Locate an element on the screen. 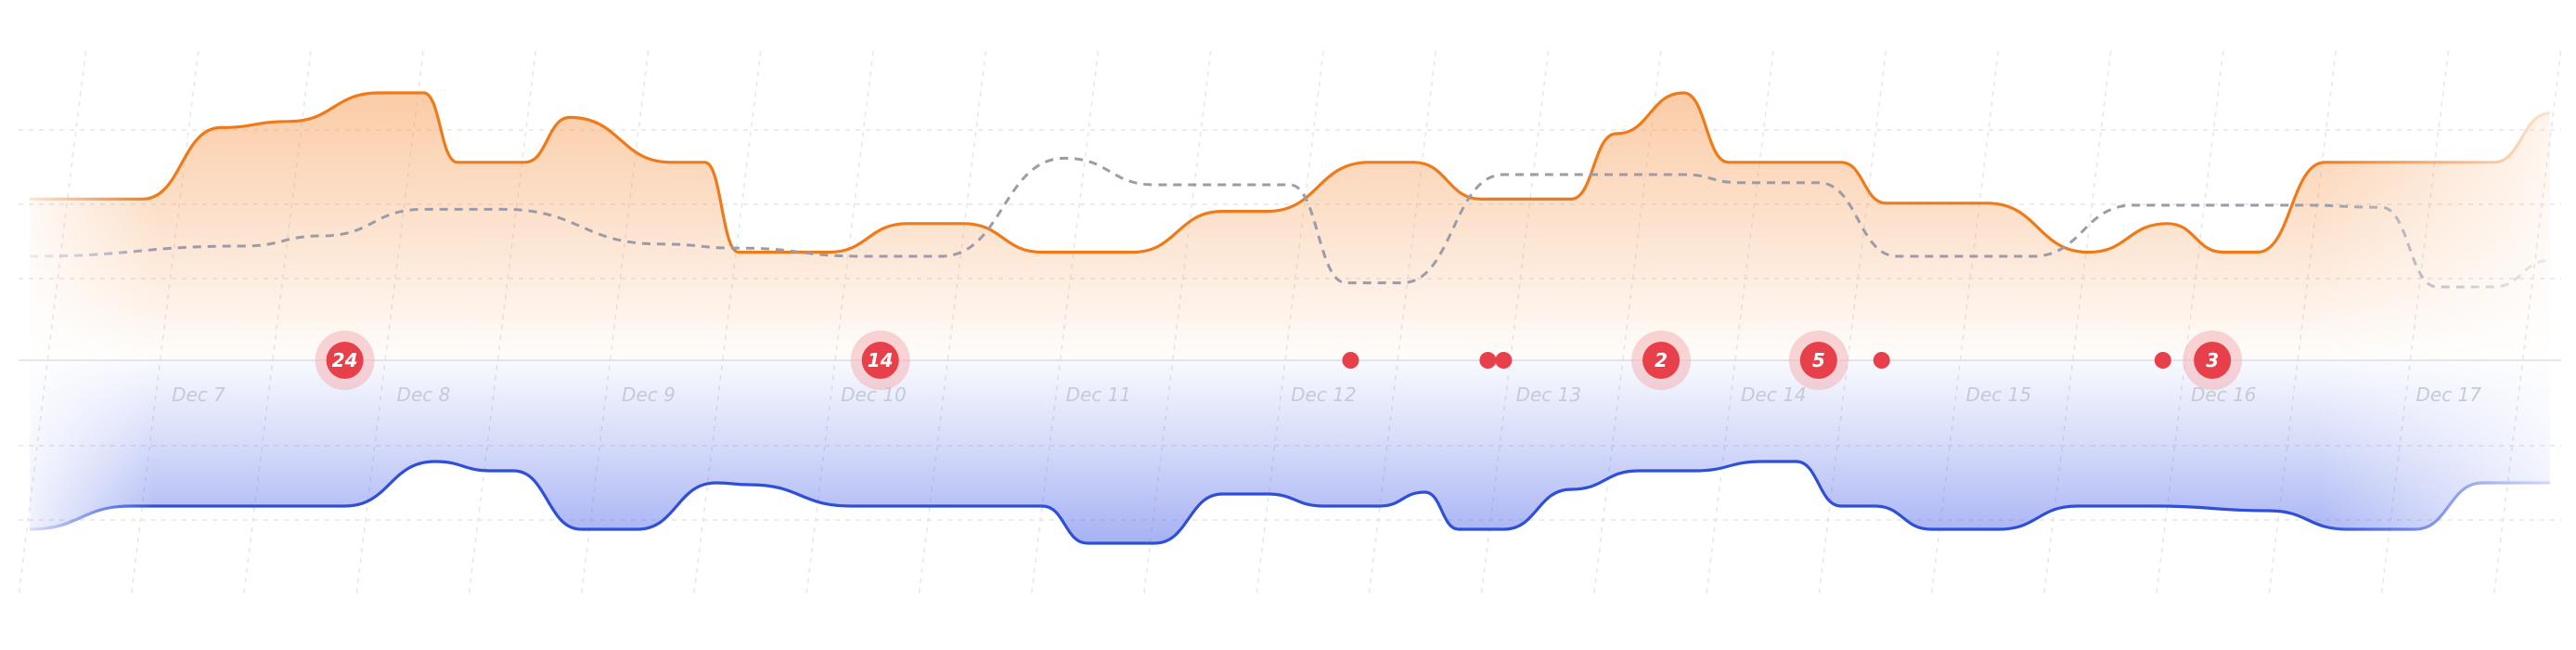  incident-marker: 14 is located at coordinates (880, 360).